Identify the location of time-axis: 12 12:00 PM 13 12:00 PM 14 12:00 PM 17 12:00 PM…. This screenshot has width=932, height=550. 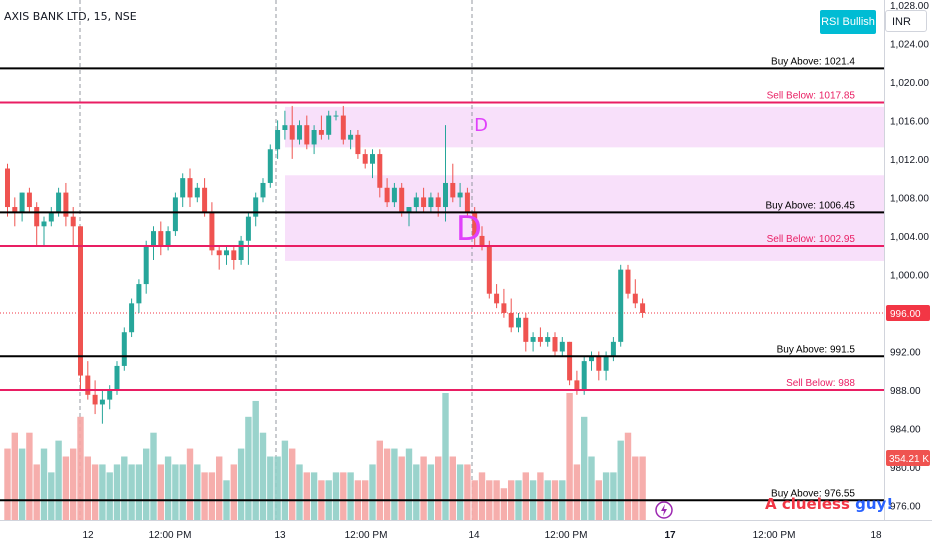
(482, 535).